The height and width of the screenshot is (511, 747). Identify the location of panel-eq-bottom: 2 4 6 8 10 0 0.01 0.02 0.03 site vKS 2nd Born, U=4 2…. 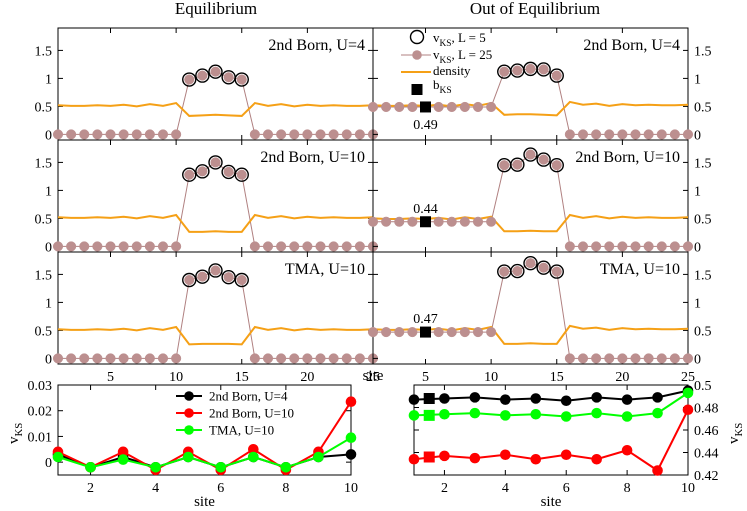
(182, 444).